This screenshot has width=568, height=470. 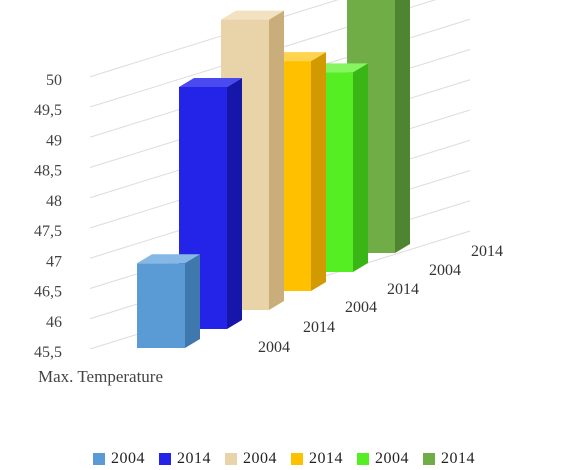 What do you see at coordinates (48, 292) in the screenshot?
I see `y-tick-label: 46,5` at bounding box center [48, 292].